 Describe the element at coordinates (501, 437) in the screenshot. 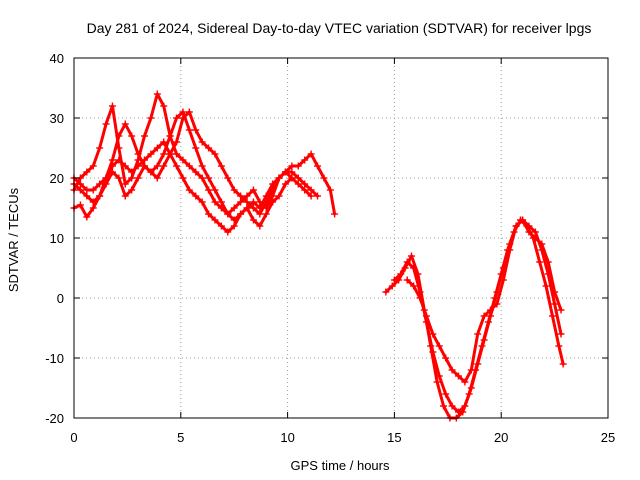

I see `x-tick-label: 20` at that location.